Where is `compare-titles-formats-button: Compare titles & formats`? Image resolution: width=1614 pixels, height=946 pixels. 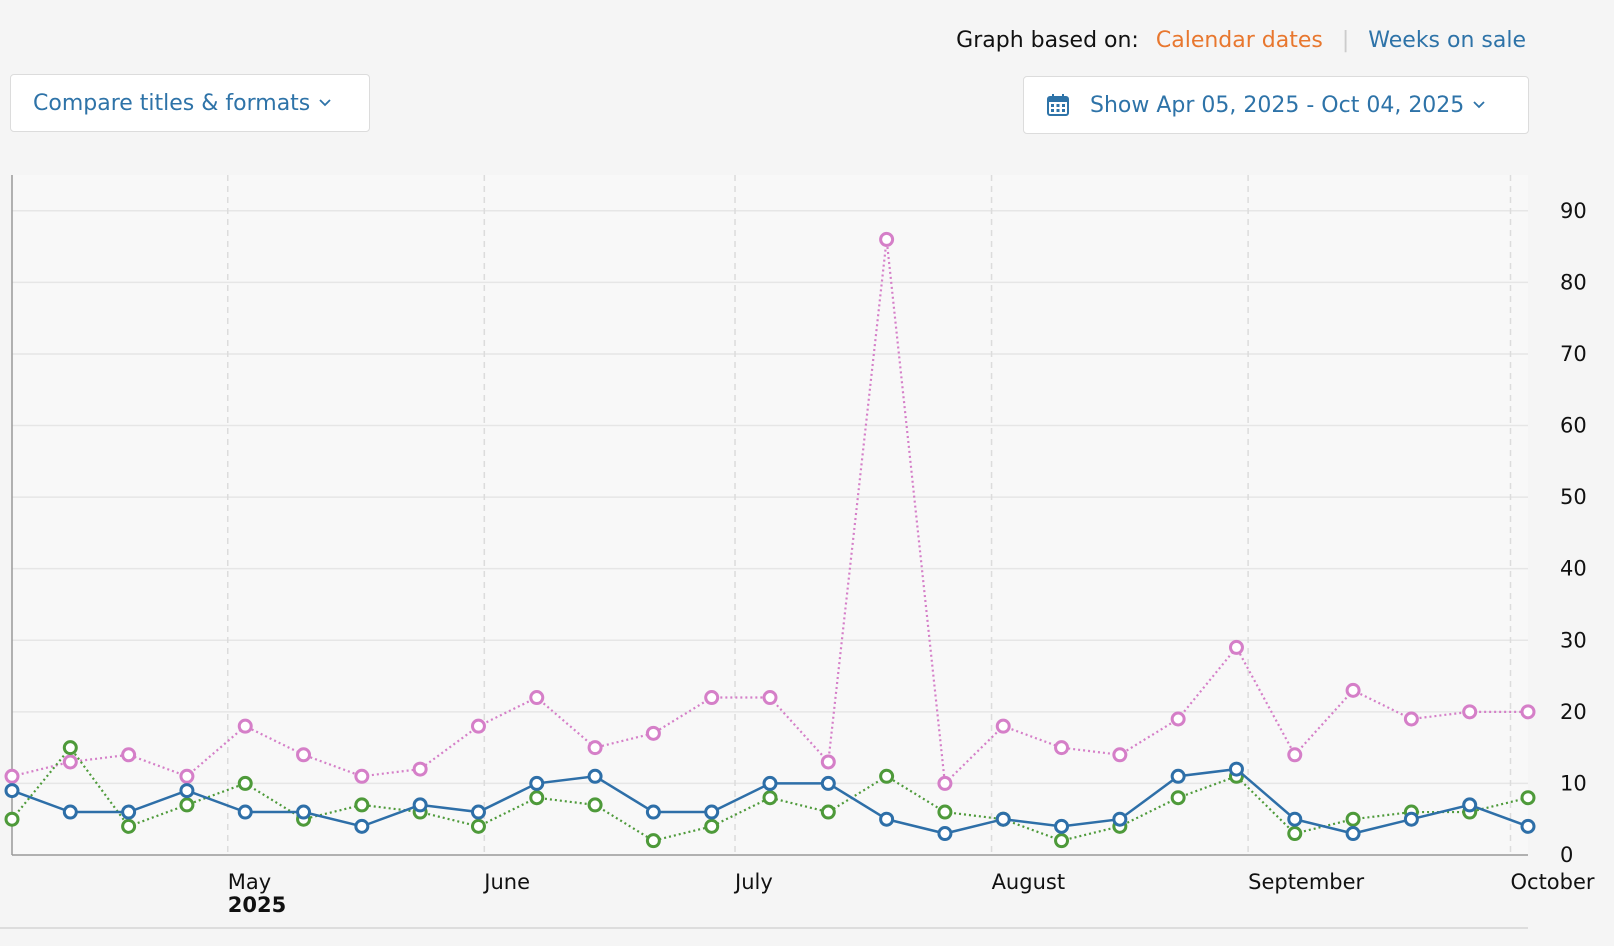
compare-titles-formats-button: Compare titles & formats is located at coordinates (190, 103).